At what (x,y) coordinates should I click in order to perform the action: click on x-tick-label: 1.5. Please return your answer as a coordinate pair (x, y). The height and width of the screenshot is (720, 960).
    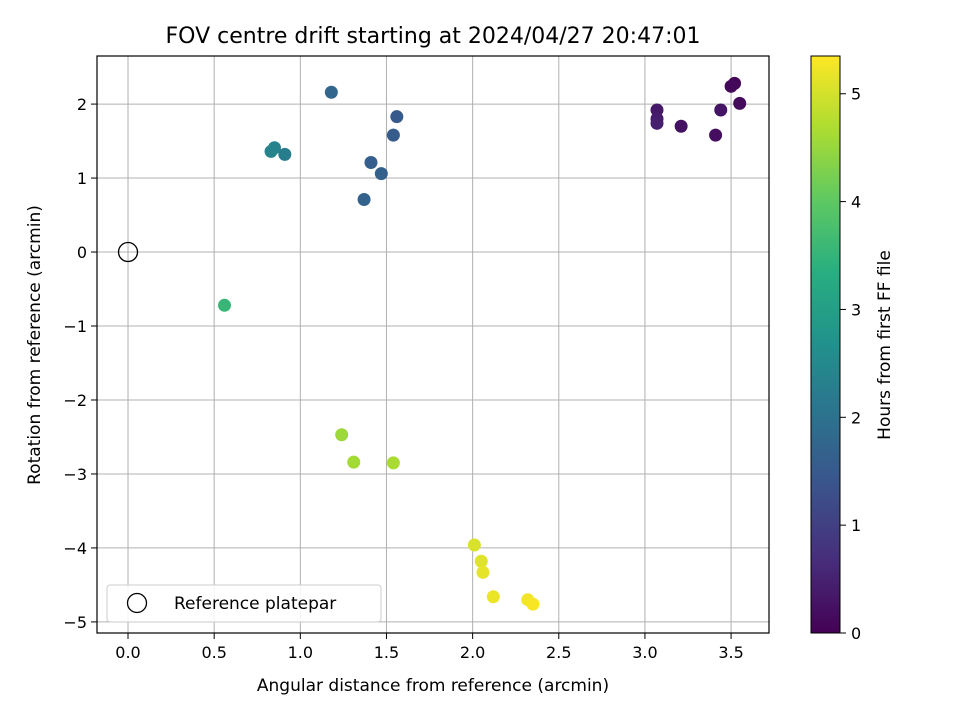
    Looking at the image, I should click on (386, 652).